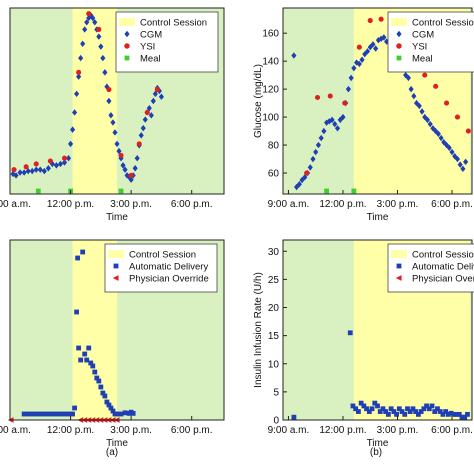 The image size is (474, 474). I want to click on series-ysi, so click(85, 94).